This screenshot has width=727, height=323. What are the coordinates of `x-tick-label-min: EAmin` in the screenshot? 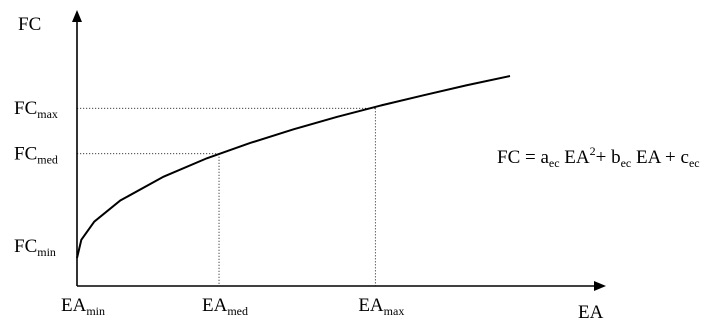 It's located at (83, 306).